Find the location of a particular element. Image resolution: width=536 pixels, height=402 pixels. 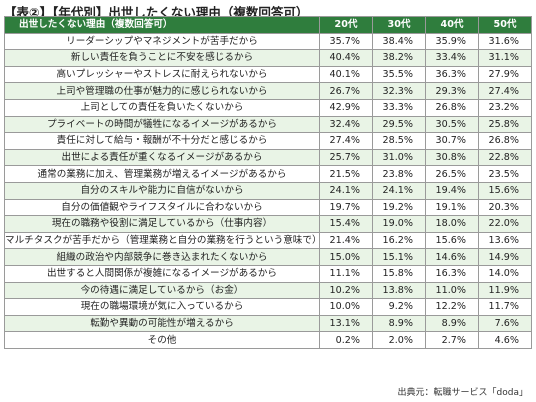

value-cell-20s: 32.4% is located at coordinates (346, 124).